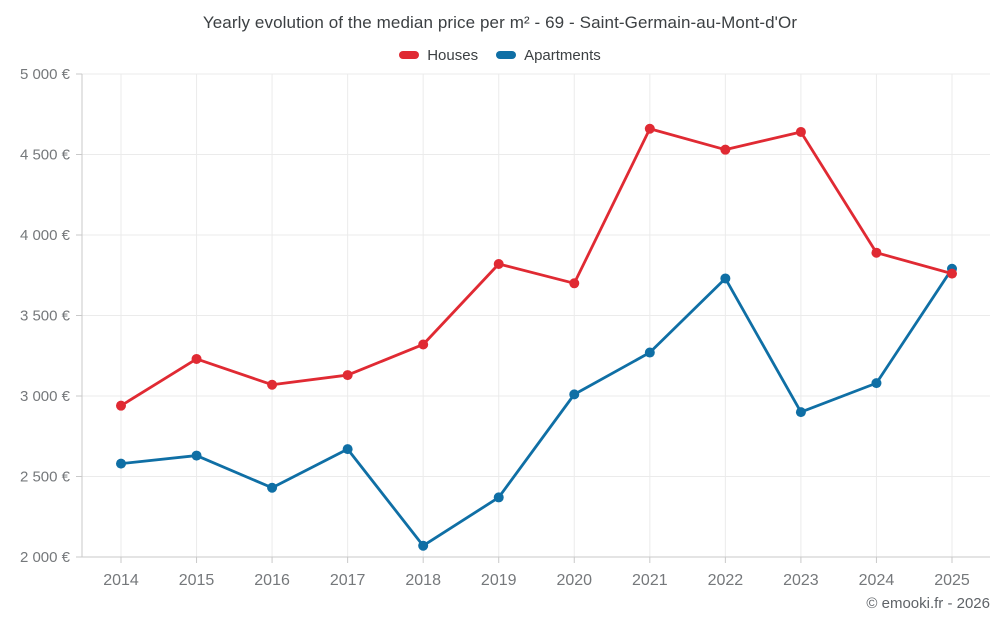 The width and height of the screenshot is (1000, 625). I want to click on chart-legend: Houses Apartments, so click(500, 55).